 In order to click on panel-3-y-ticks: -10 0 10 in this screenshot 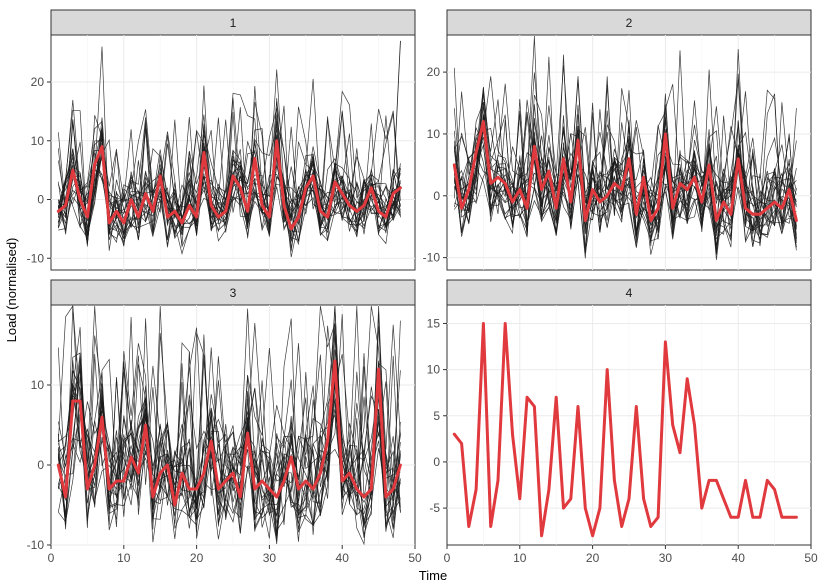, I will do `click(39, 465)`.